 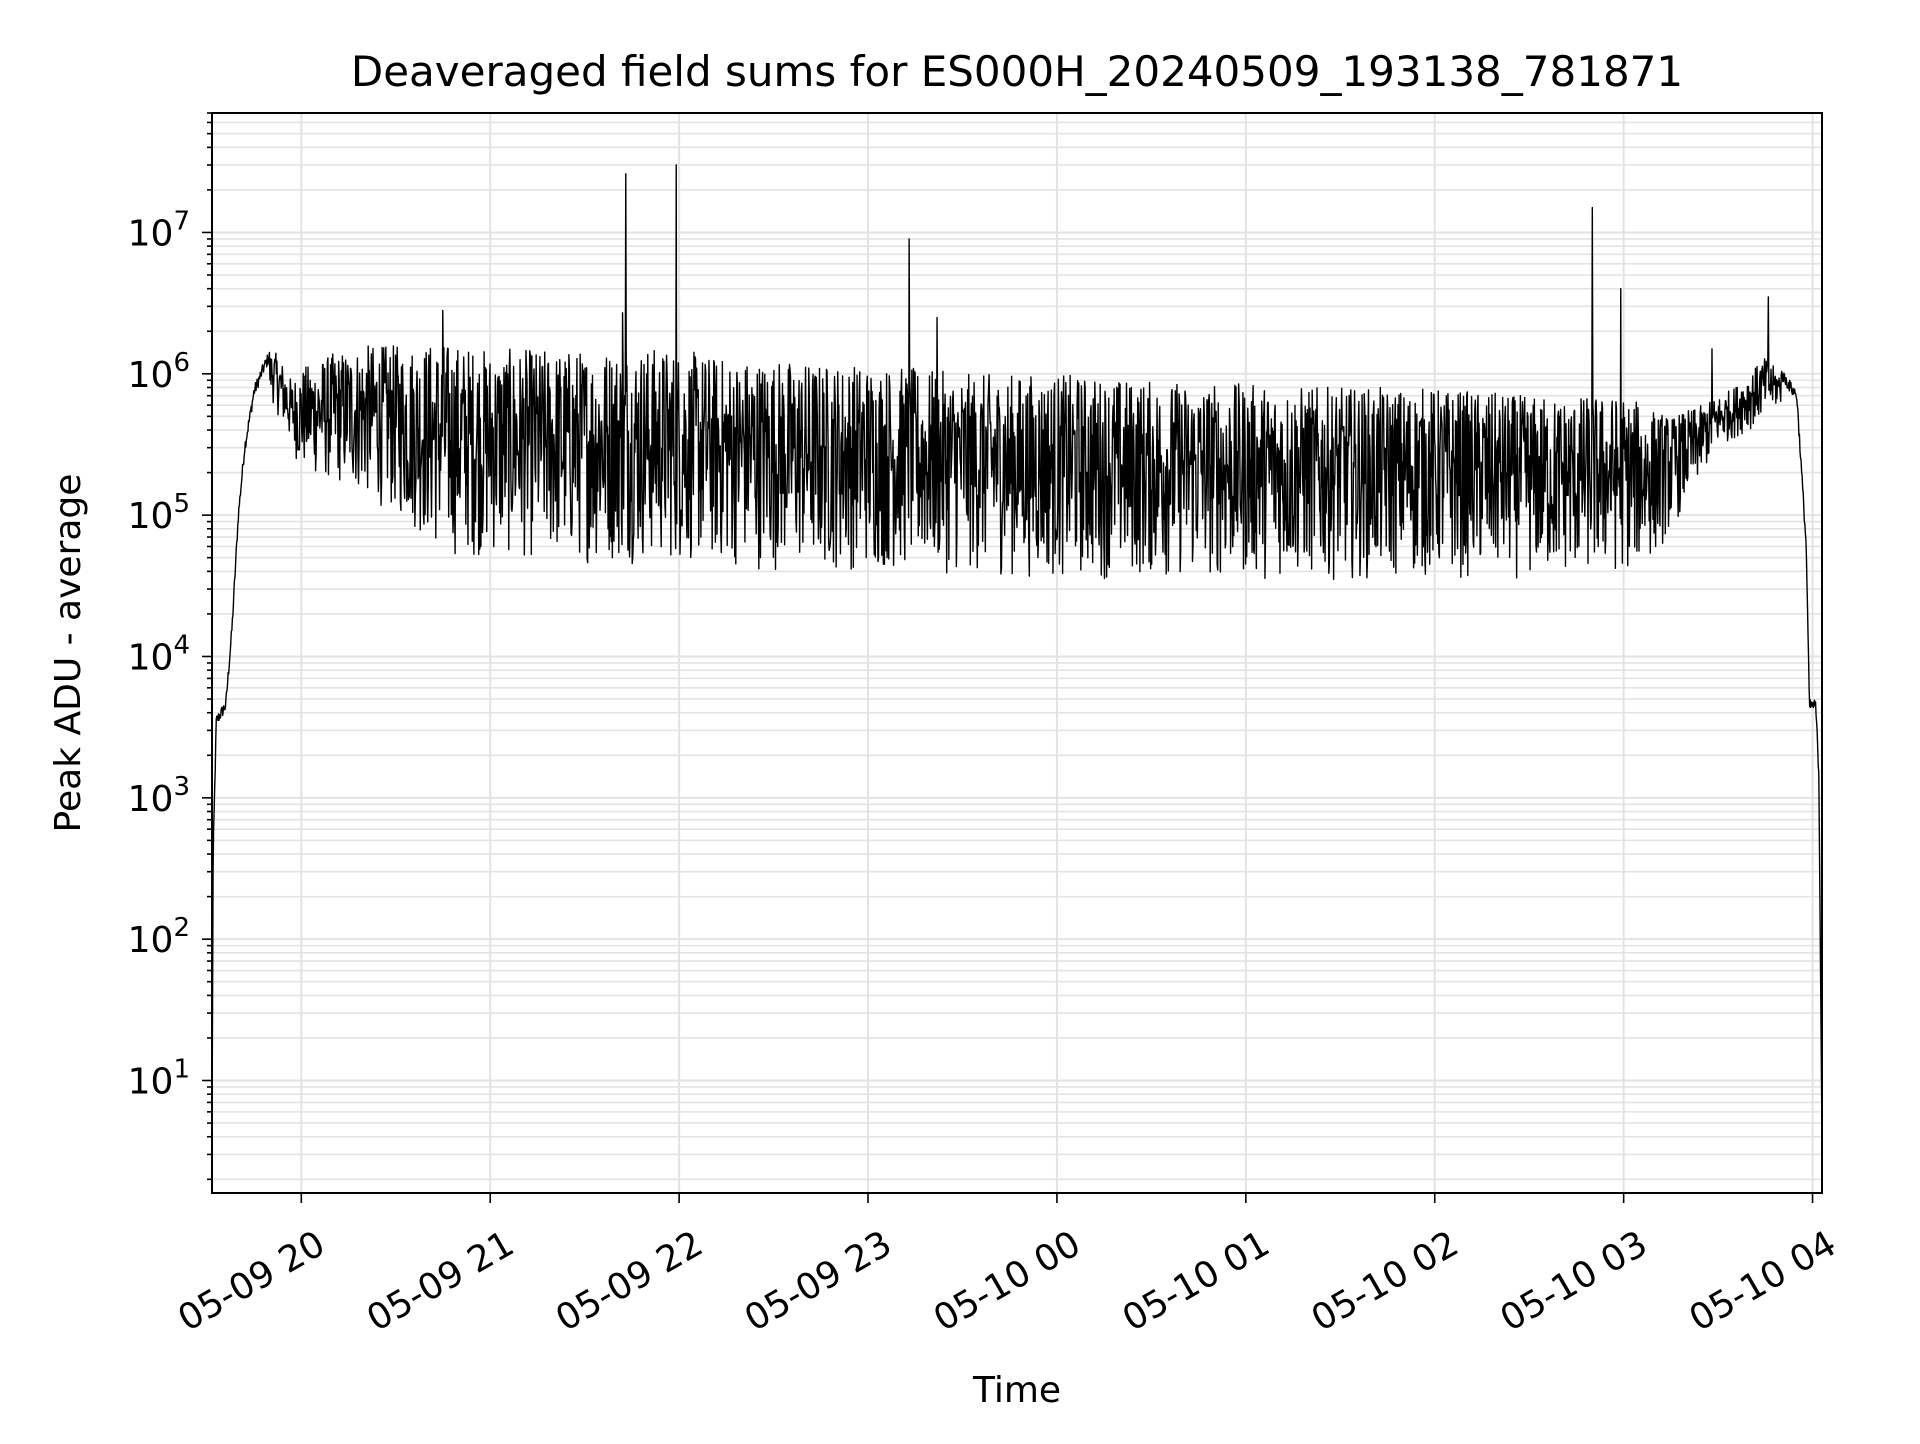 What do you see at coordinates (1016, 1390) in the screenshot?
I see `x-axis-label: Time` at bounding box center [1016, 1390].